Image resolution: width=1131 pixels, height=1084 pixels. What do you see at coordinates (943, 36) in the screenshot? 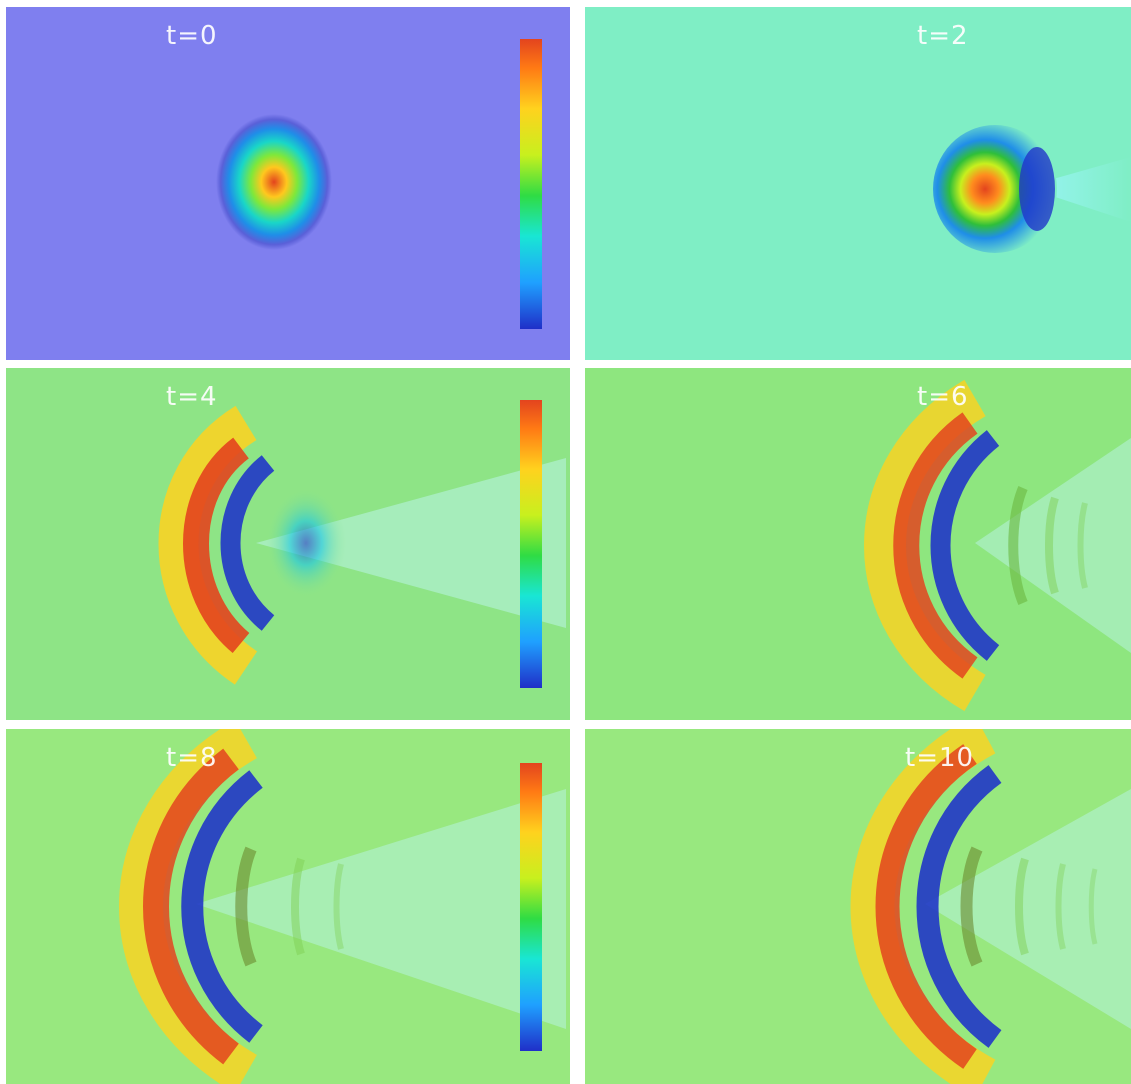
I see `panel-title: t=2` at bounding box center [943, 36].